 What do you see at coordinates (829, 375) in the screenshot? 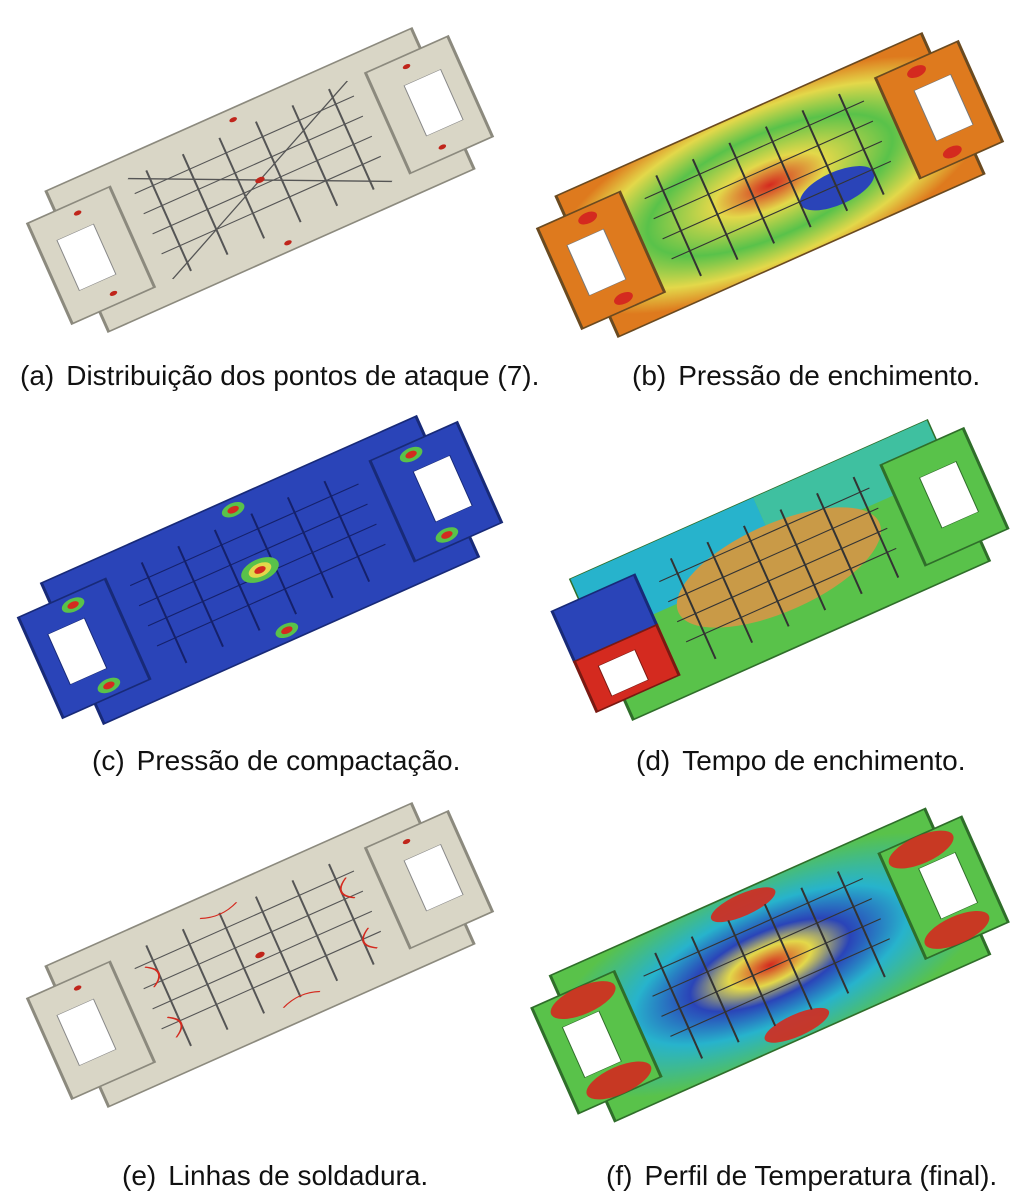
I see `caption-b-text: Pressão de enchimento.` at bounding box center [829, 375].